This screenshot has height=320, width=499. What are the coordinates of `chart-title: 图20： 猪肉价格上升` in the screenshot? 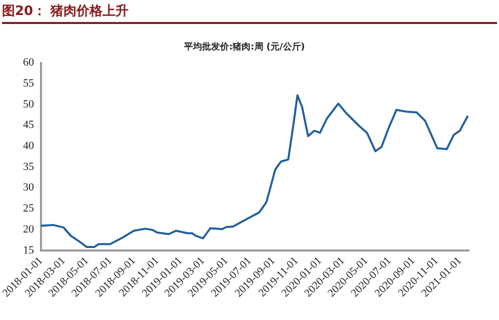 It's located at (249, 13).